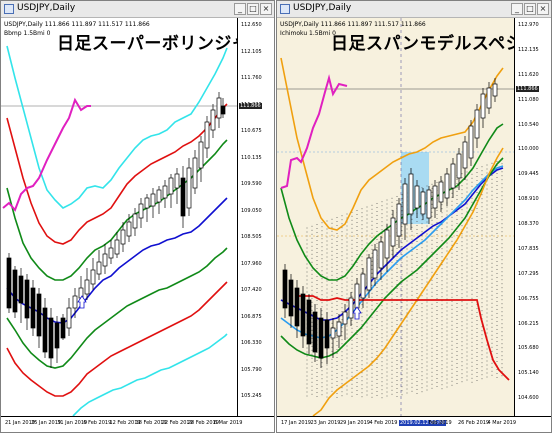 The width and height of the screenshot is (552, 433). I want to click on time-tick-label: 18 Feb 2019, so click(151, 423).